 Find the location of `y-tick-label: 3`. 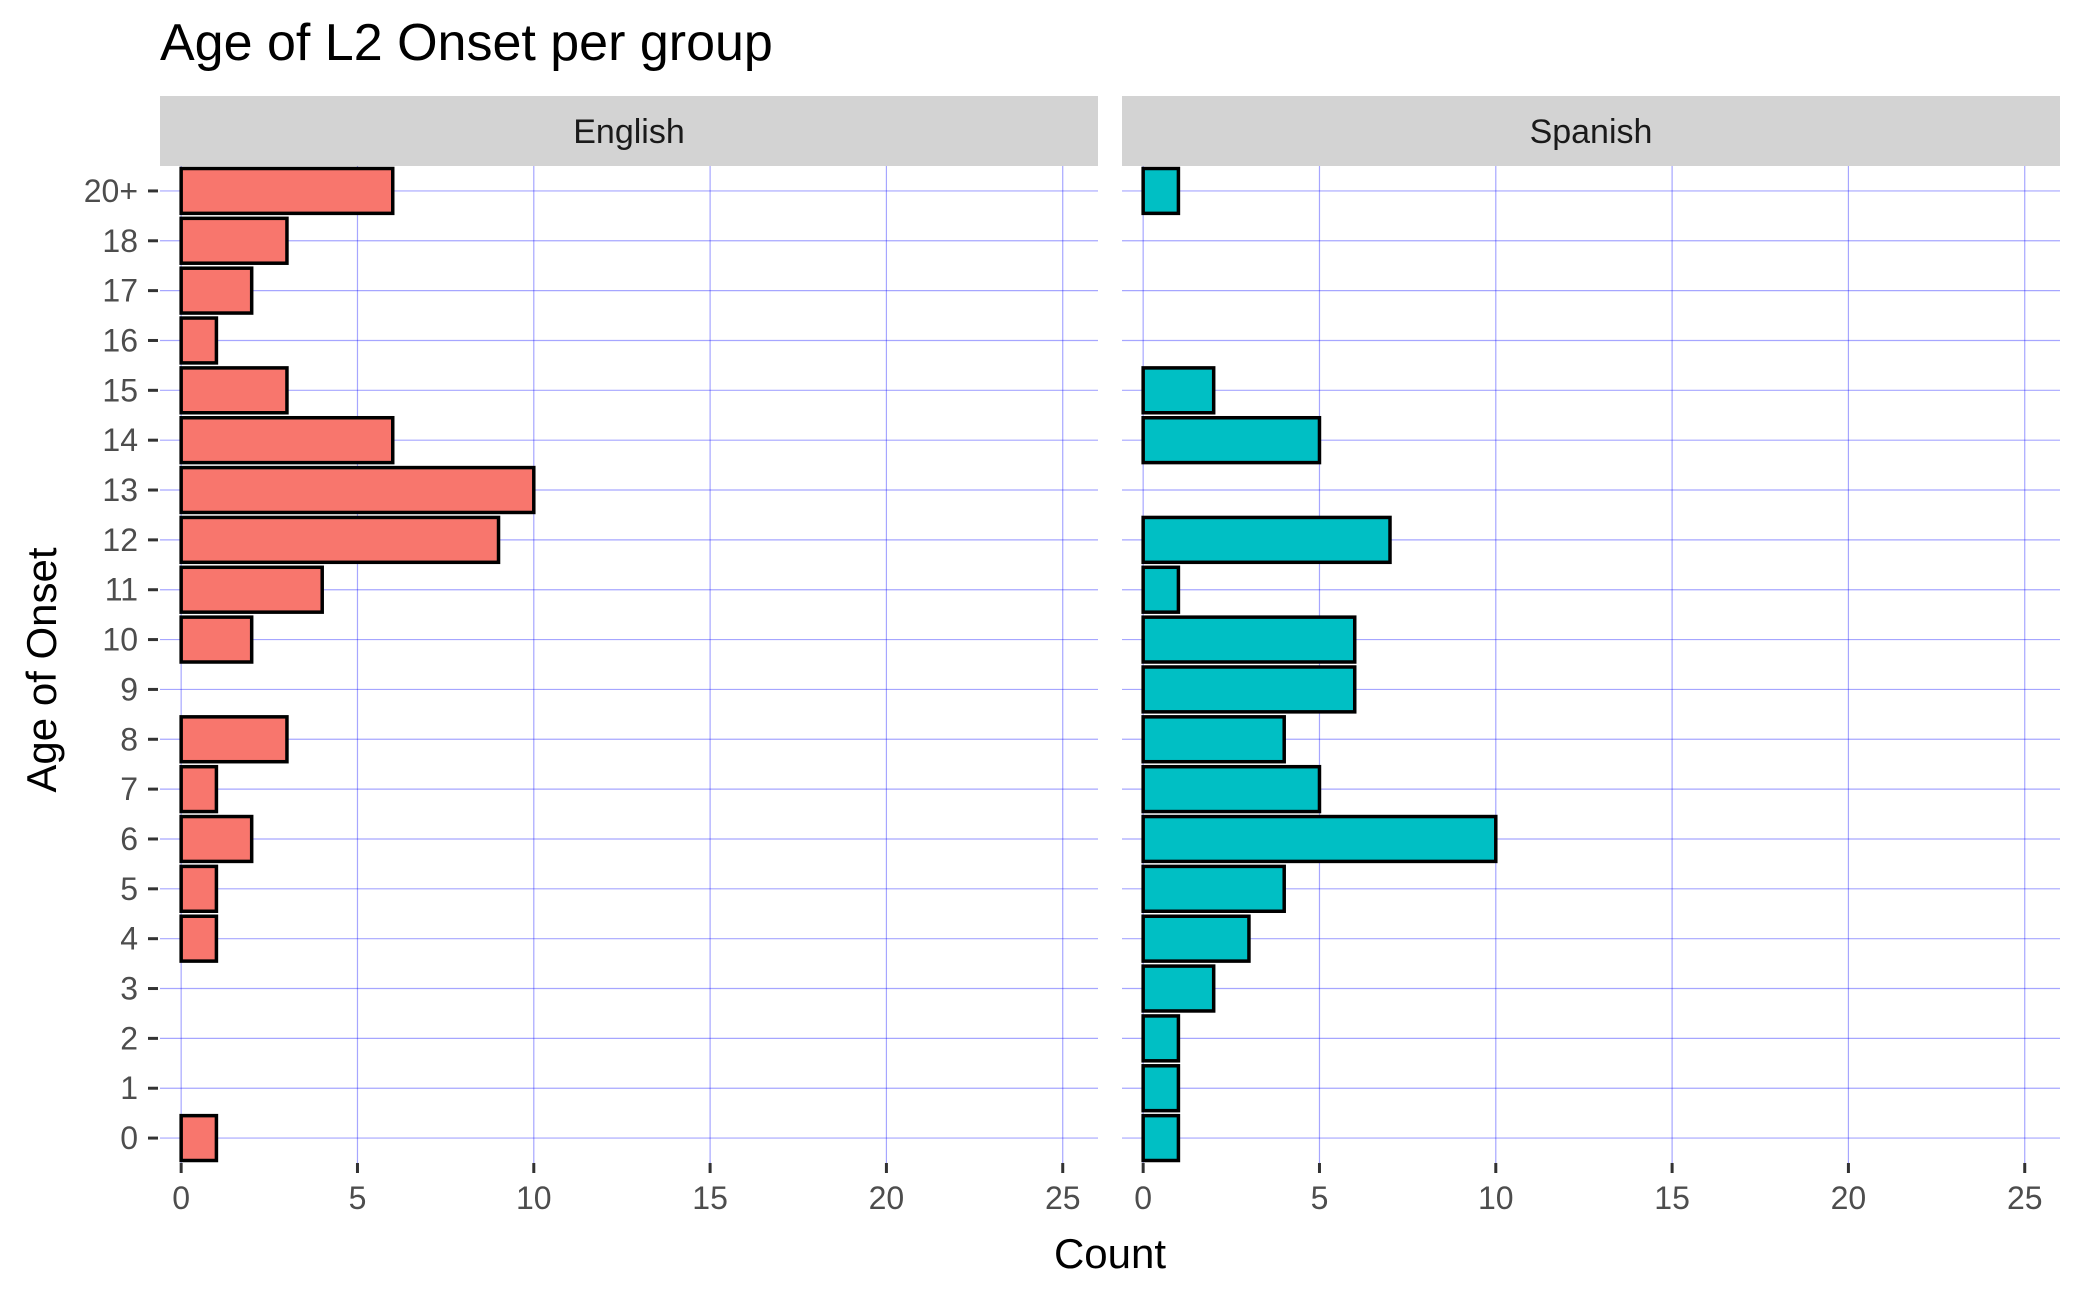

y-tick-label: 3 is located at coordinates (129, 989).